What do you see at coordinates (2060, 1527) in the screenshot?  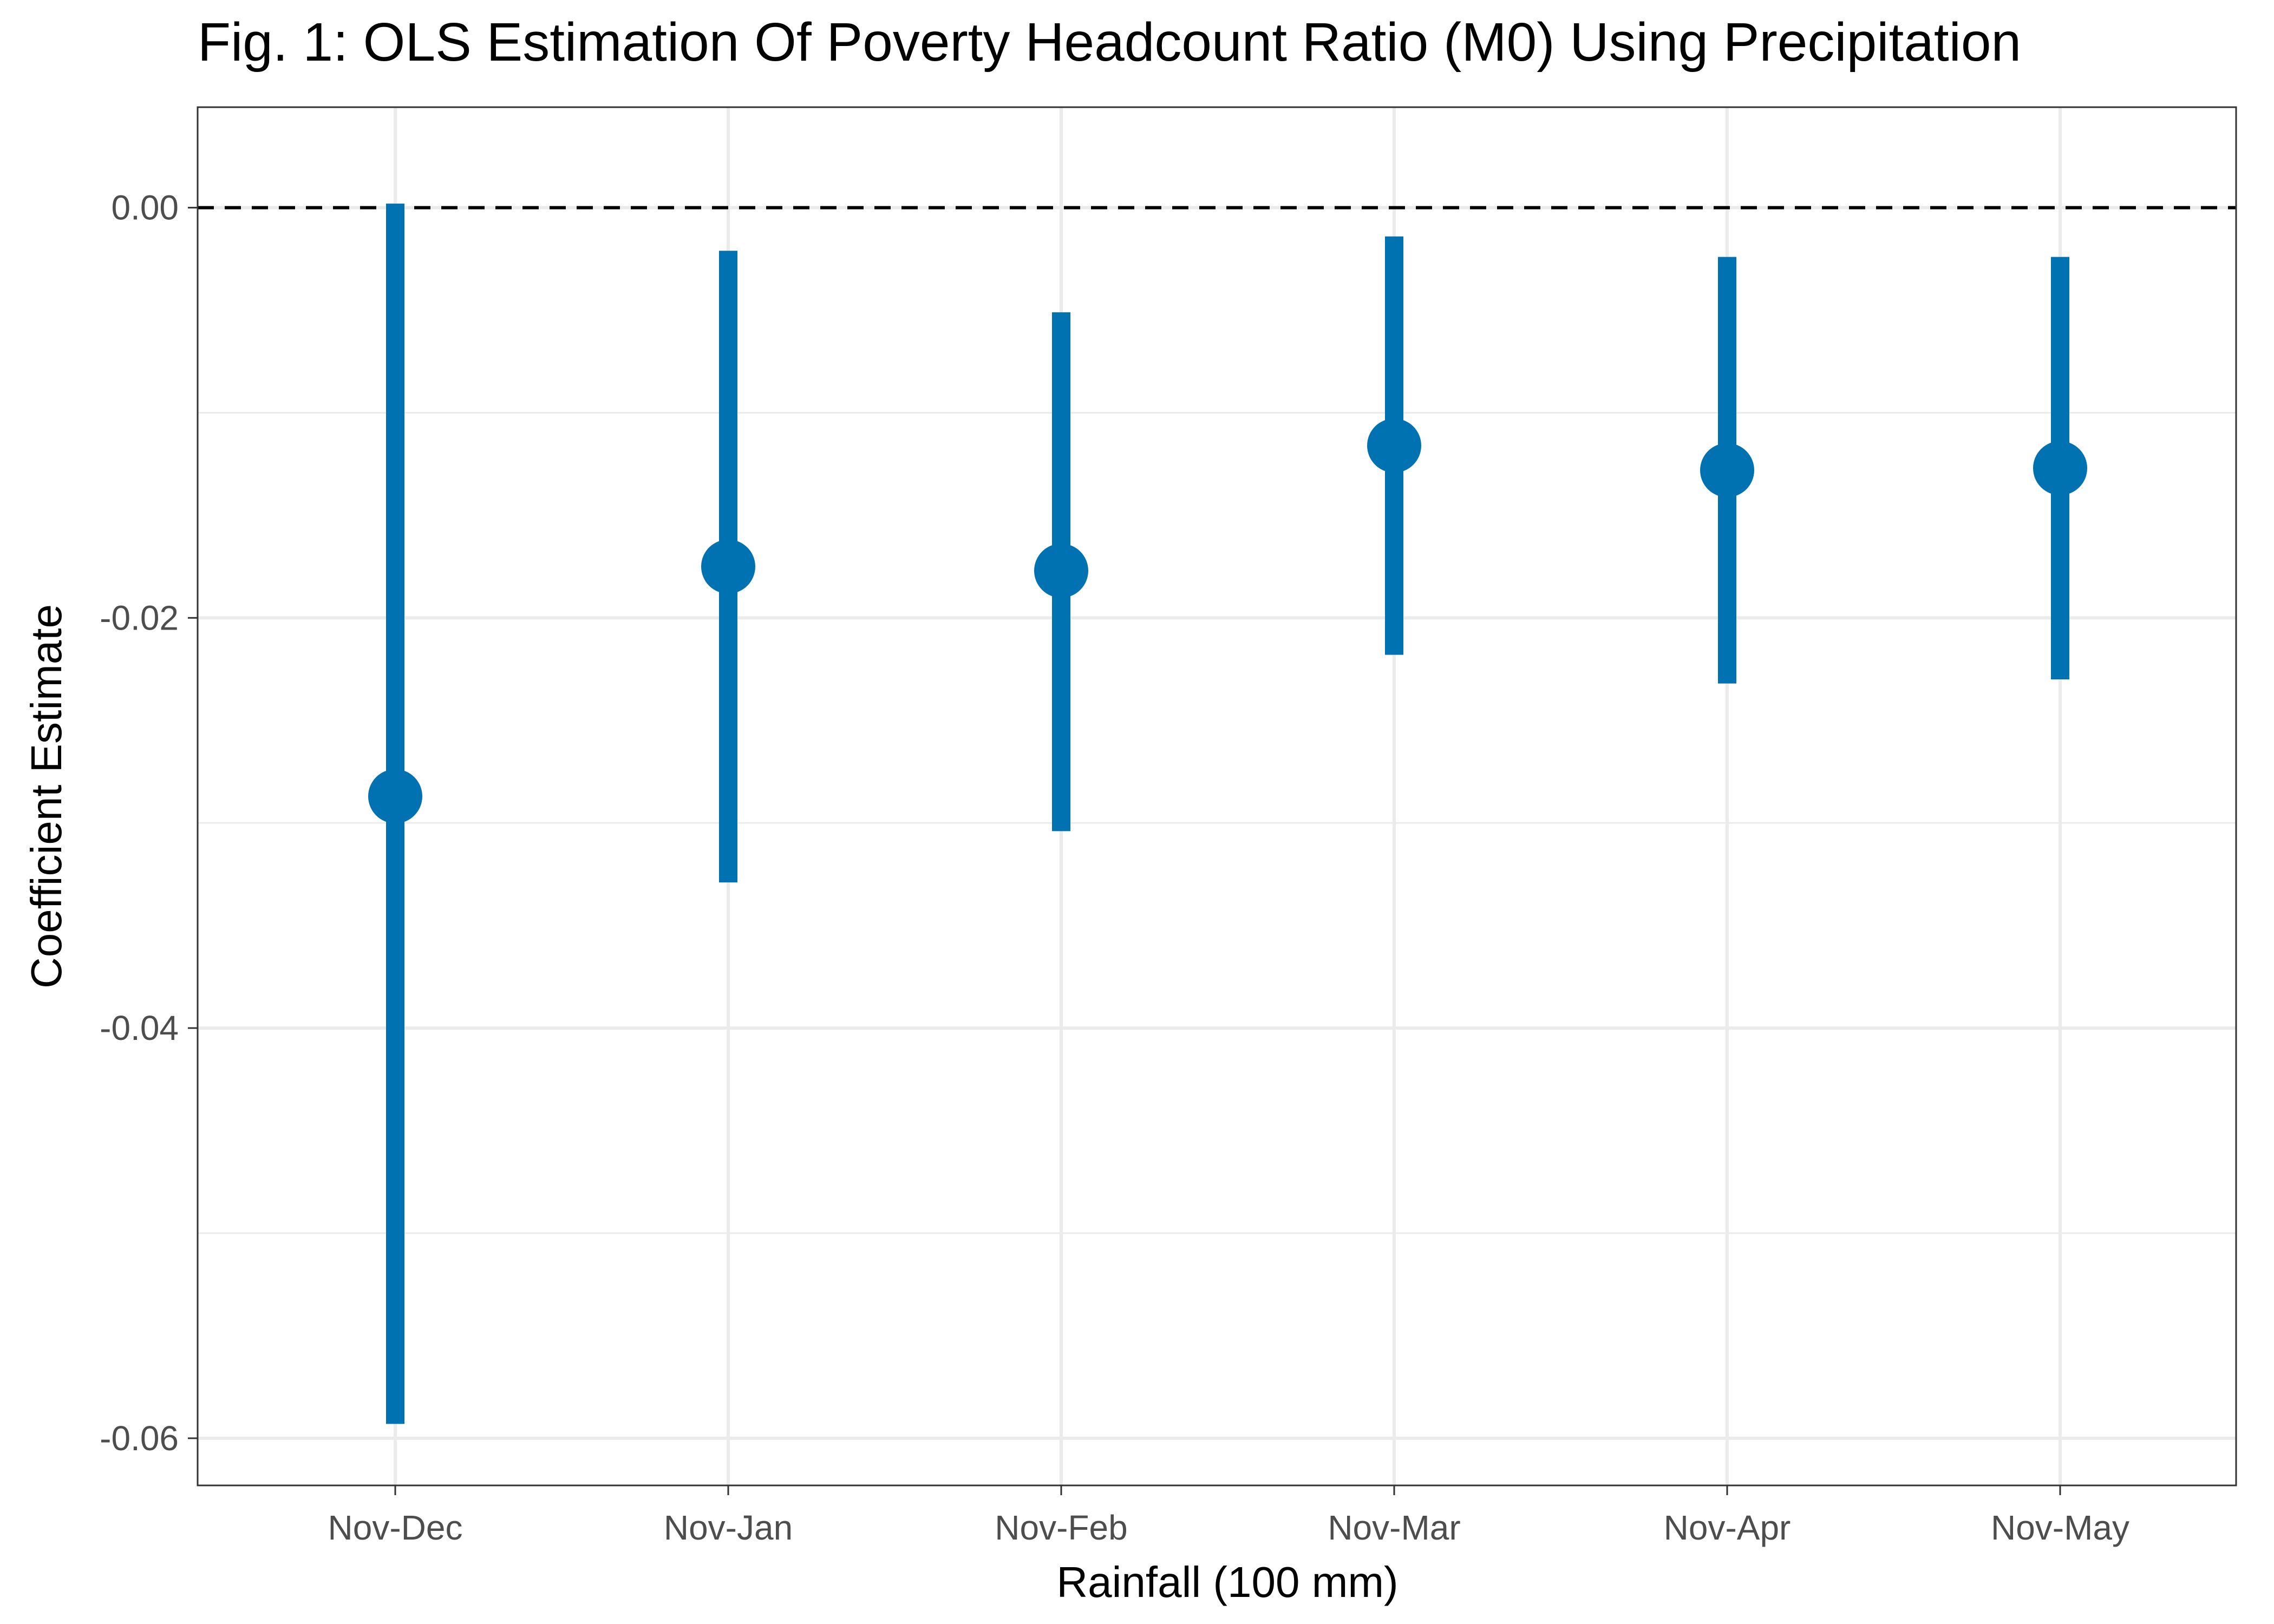 I see `x-tick-label: Nov-May` at bounding box center [2060, 1527].